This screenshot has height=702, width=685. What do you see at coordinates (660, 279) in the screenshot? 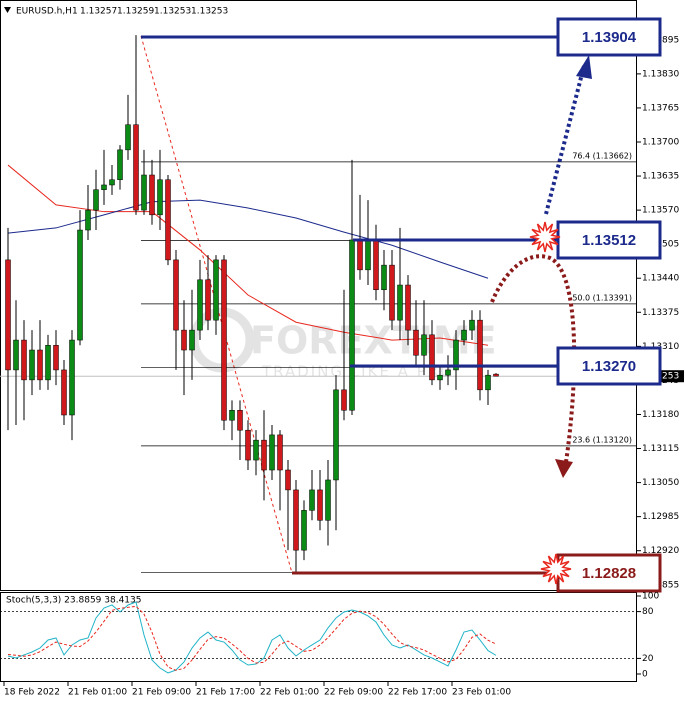
I see `y-tick-label: 1.13440` at bounding box center [660, 279].